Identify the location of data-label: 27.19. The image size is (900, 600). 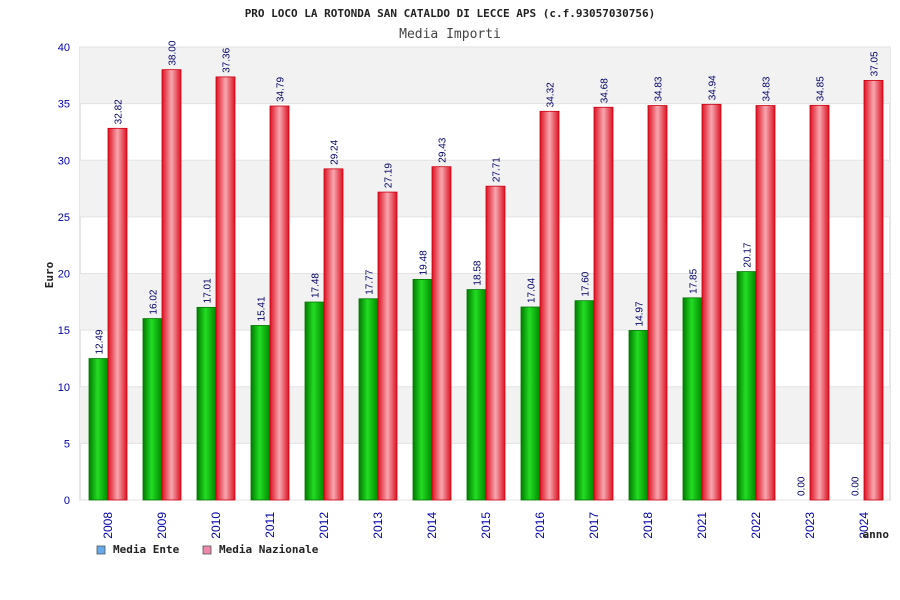
(389, 175).